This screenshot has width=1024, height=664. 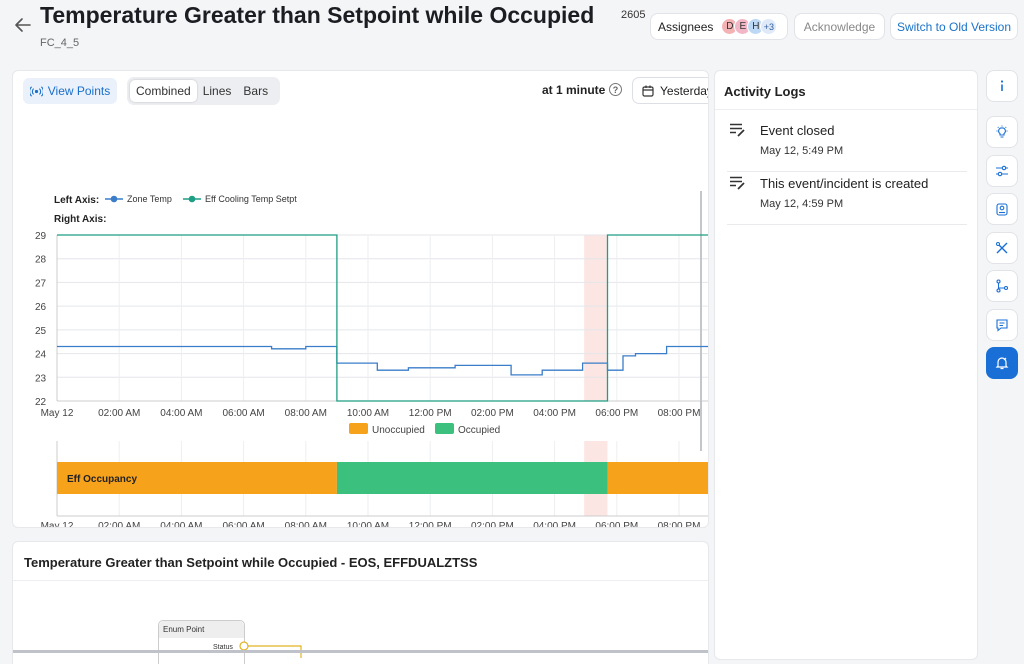 What do you see at coordinates (41, 260) in the screenshot?
I see `y-tick-label: 28` at bounding box center [41, 260].